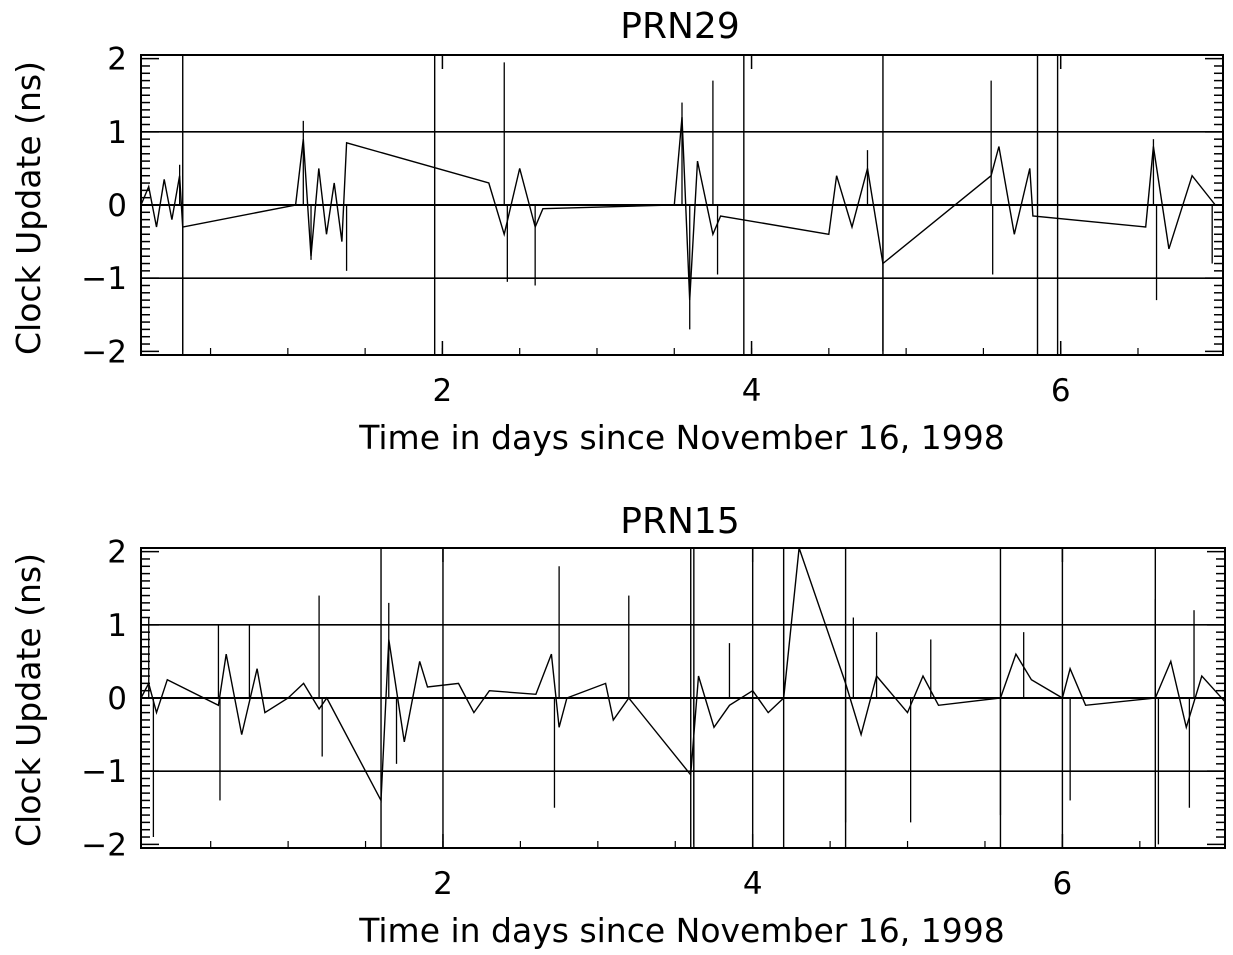 The width and height of the screenshot is (1233, 955). What do you see at coordinates (679, 521) in the screenshot?
I see `panel-title: PRN15` at bounding box center [679, 521].